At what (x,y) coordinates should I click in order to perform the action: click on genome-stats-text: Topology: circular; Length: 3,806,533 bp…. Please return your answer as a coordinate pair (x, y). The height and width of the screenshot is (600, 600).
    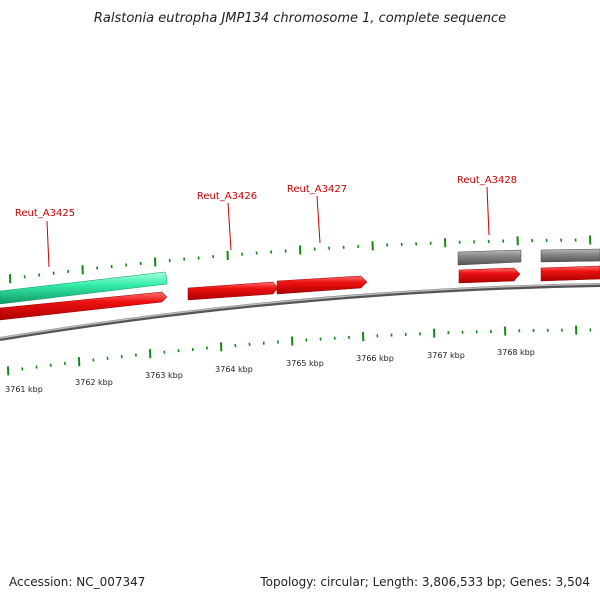
    Looking at the image, I should click on (425, 582).